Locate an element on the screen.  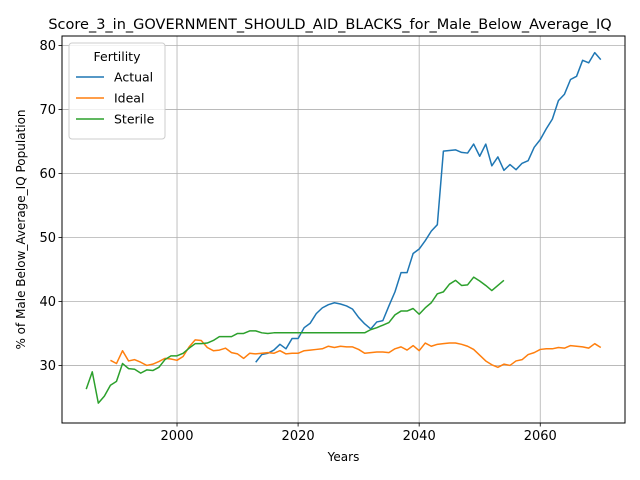
legend-label-ideal: Ideal is located at coordinates (129, 98).